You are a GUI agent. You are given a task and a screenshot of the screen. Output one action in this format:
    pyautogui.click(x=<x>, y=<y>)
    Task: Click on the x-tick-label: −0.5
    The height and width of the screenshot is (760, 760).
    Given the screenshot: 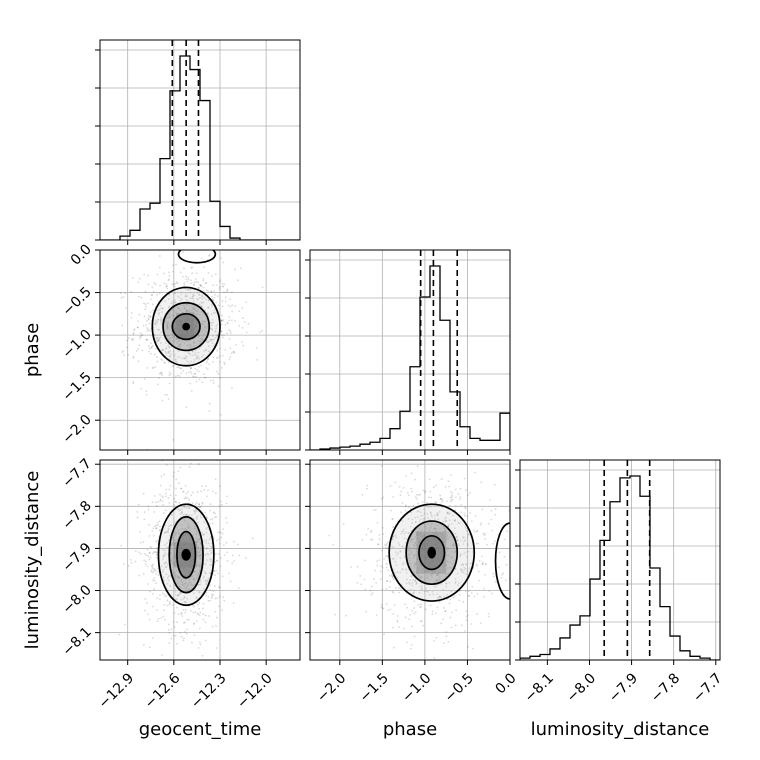 What is the action you would take?
    pyautogui.click(x=459, y=687)
    